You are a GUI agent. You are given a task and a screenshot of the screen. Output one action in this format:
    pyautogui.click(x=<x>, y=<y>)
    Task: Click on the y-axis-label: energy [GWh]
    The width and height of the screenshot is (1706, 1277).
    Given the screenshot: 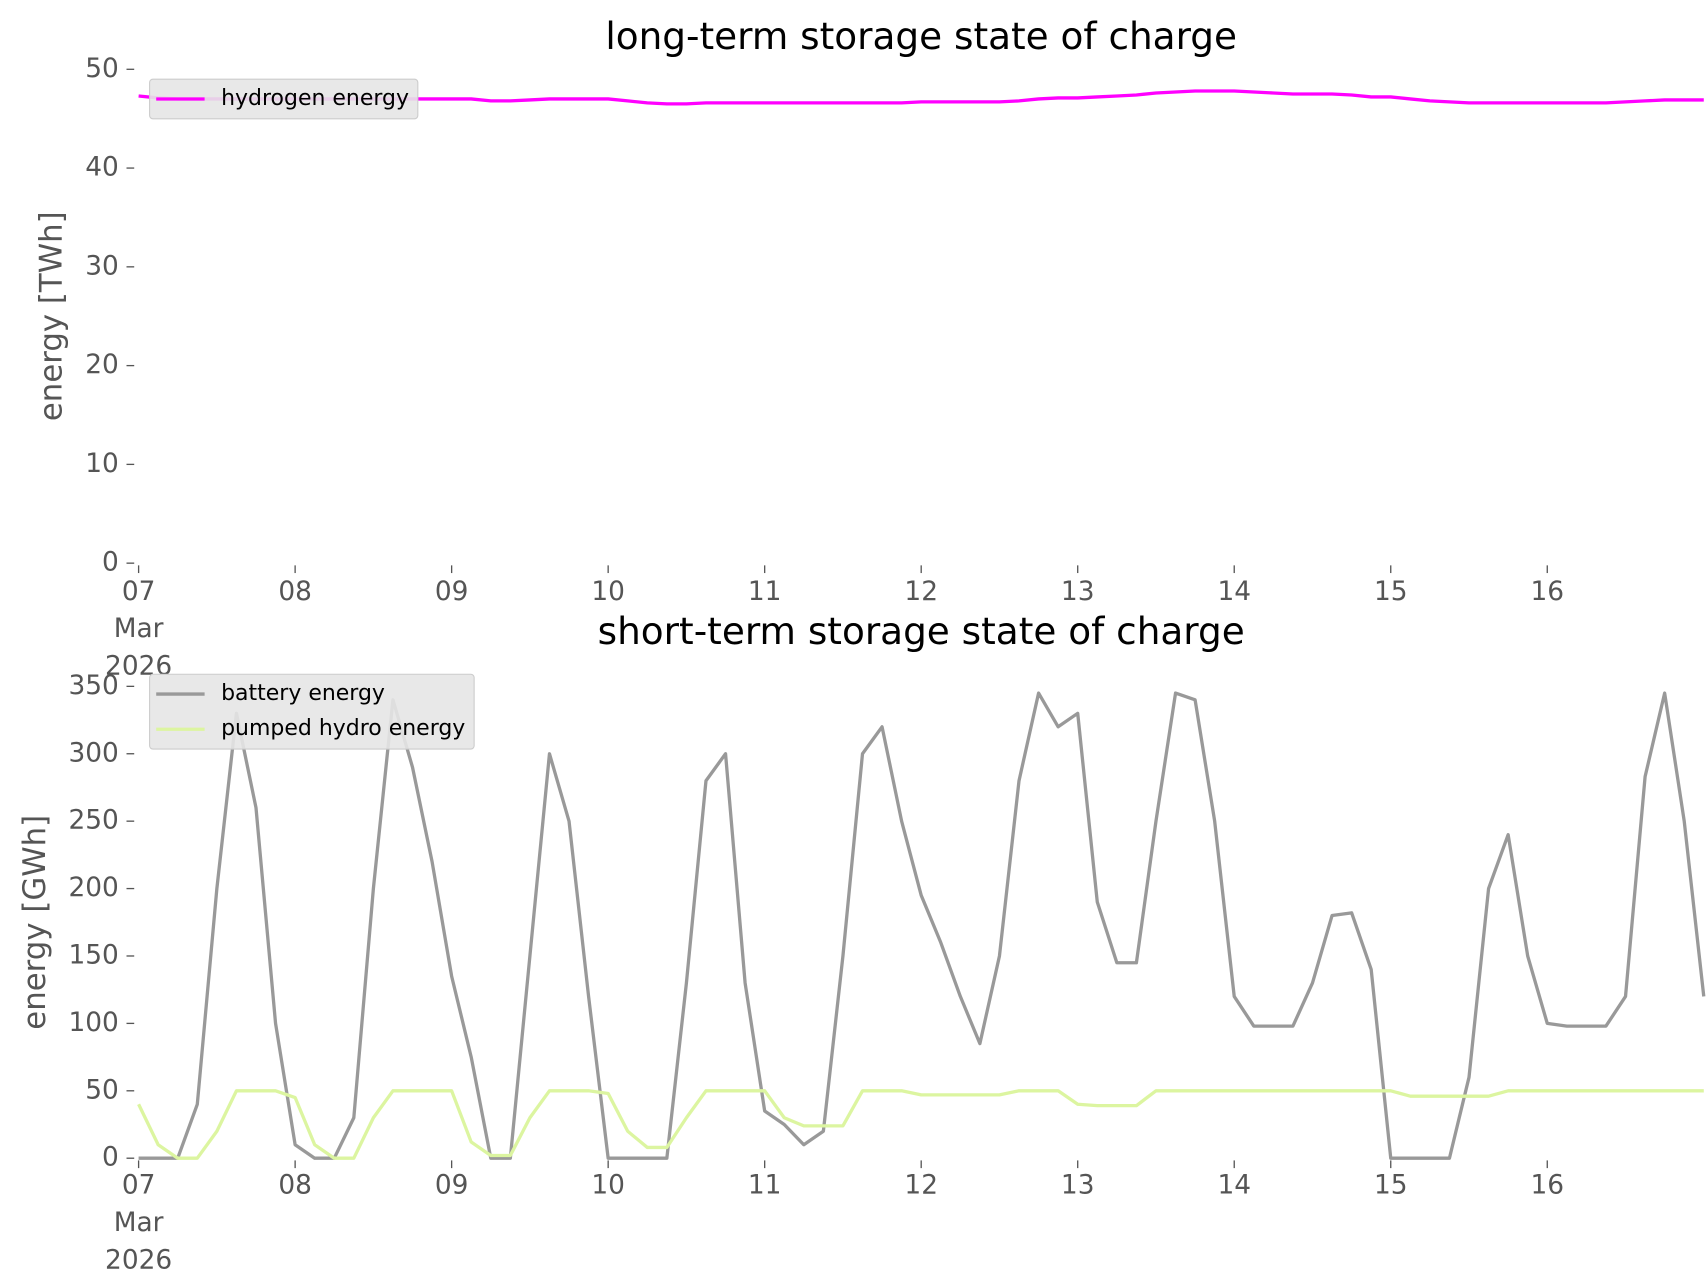 What is the action you would take?
    pyautogui.click(x=35, y=922)
    